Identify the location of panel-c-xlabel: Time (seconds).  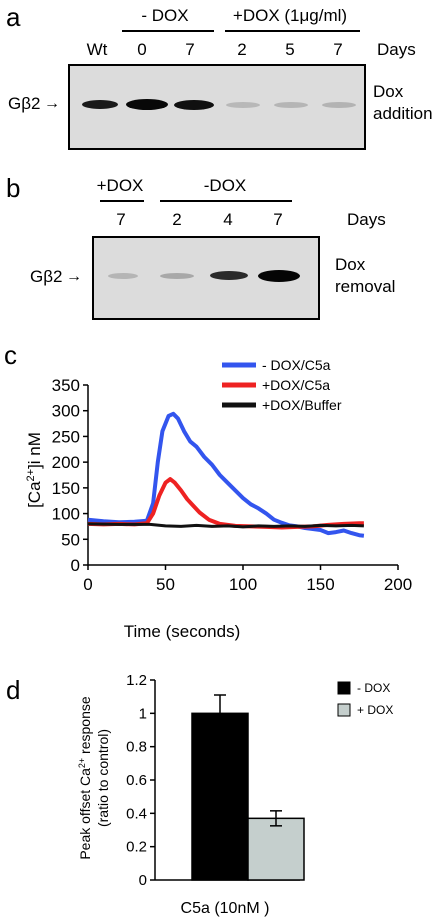
(182, 631).